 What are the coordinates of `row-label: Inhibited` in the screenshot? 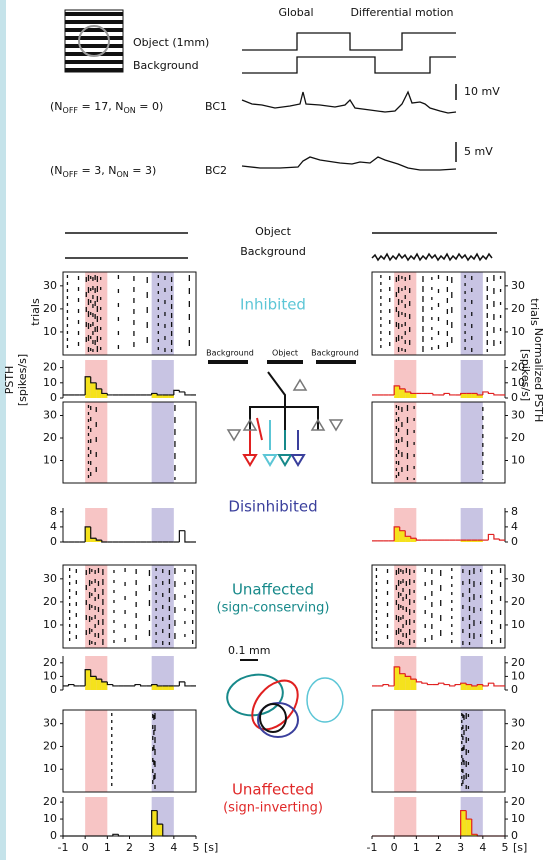 It's located at (273, 305).